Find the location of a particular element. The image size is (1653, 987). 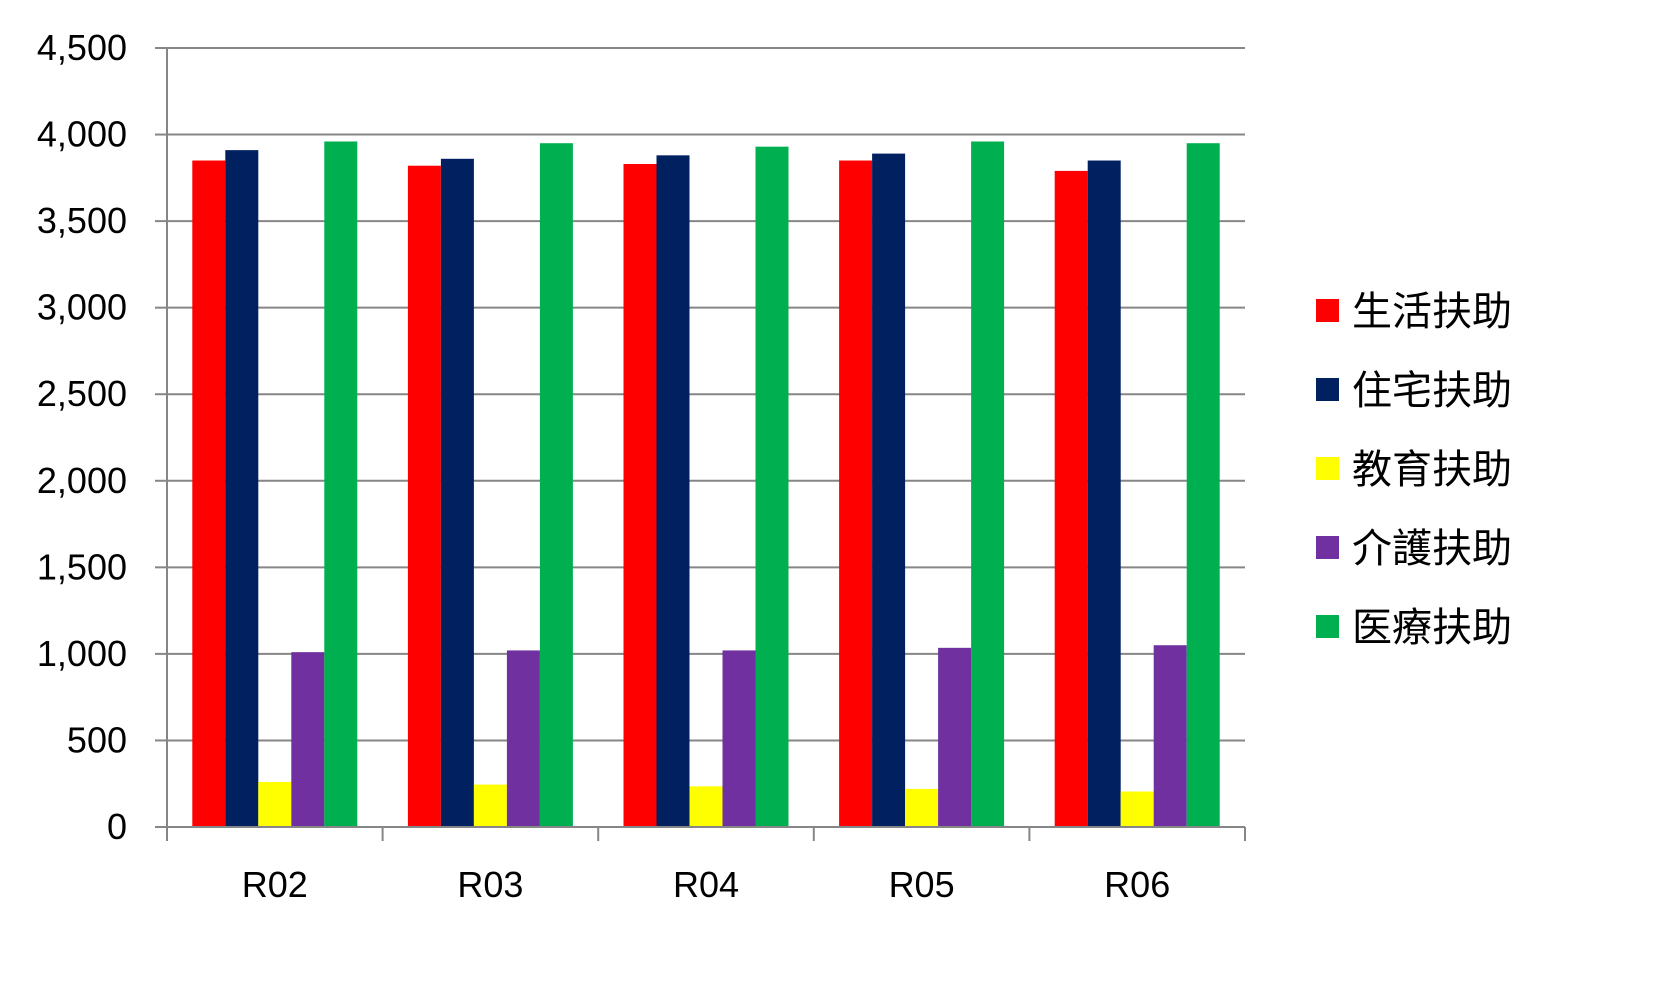

y-tick-label: 1,000 is located at coordinates (82, 653).